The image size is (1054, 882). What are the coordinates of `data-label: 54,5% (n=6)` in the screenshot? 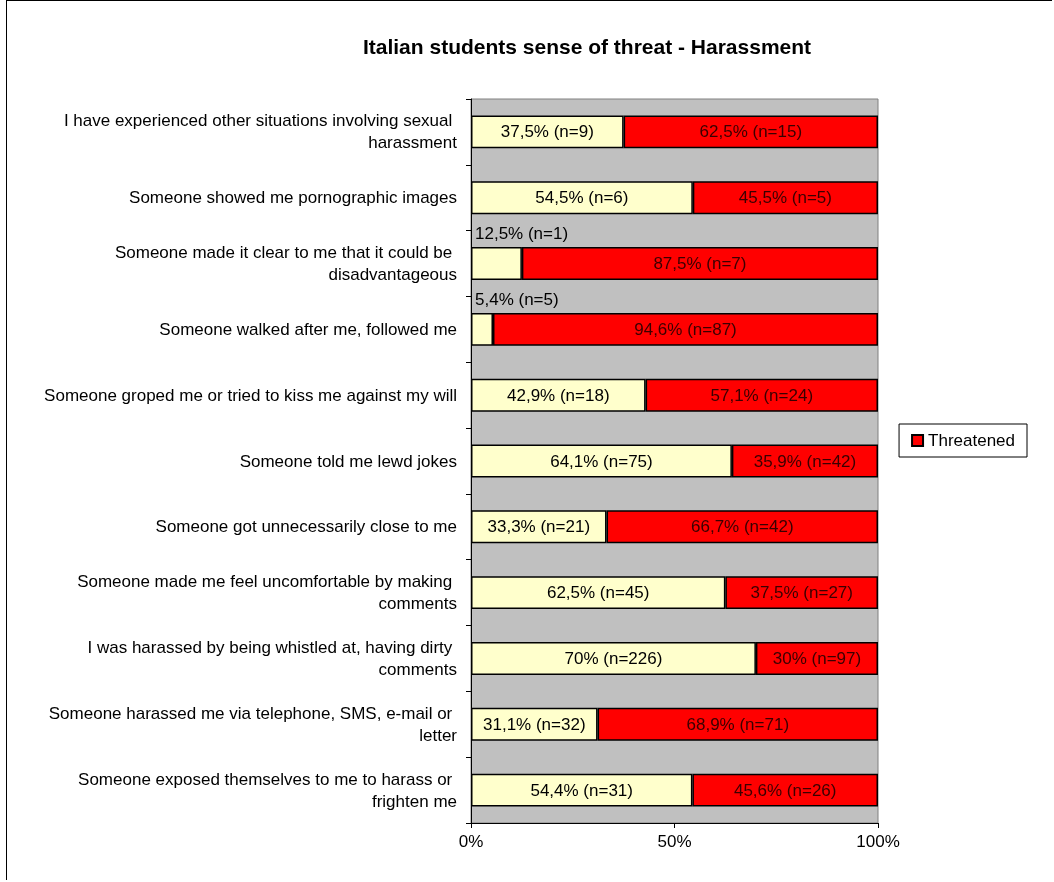 It's located at (582, 198).